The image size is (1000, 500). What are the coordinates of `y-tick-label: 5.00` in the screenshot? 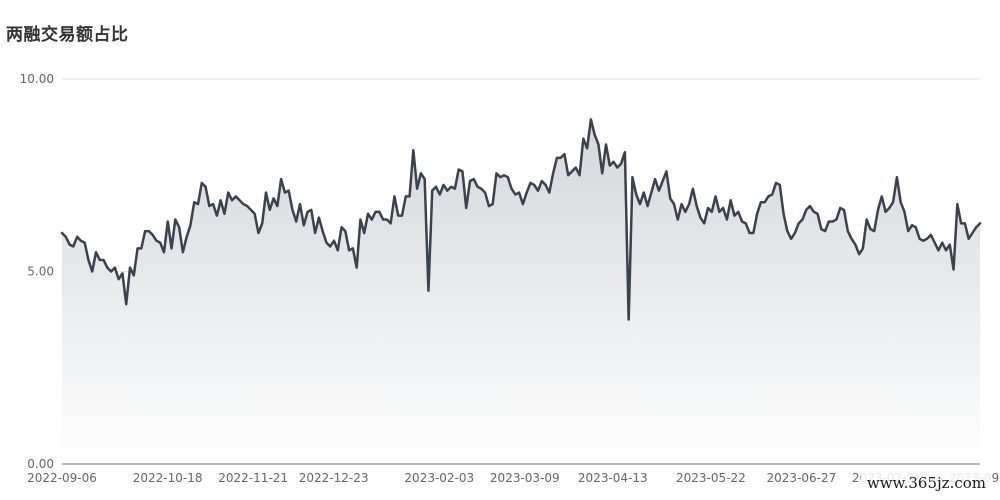 It's located at (40, 272).